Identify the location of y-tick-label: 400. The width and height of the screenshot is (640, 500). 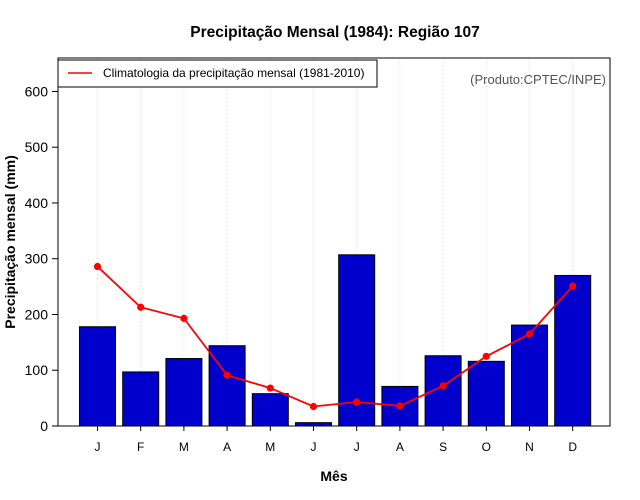
(37, 203).